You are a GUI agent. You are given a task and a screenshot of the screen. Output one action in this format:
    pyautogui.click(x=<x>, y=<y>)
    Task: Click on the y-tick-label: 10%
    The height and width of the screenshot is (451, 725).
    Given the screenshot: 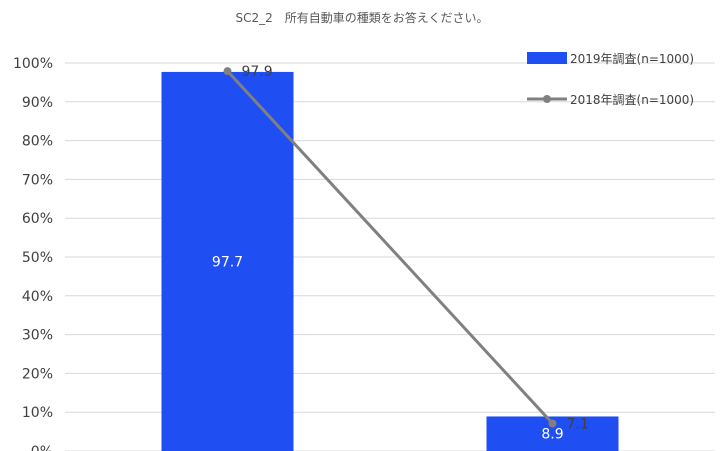 What is the action you would take?
    pyautogui.click(x=37, y=413)
    